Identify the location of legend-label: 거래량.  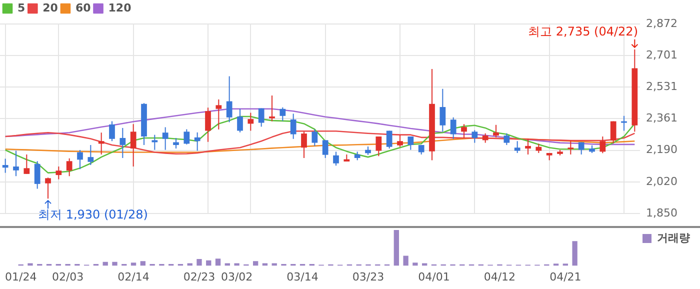
(673, 237).